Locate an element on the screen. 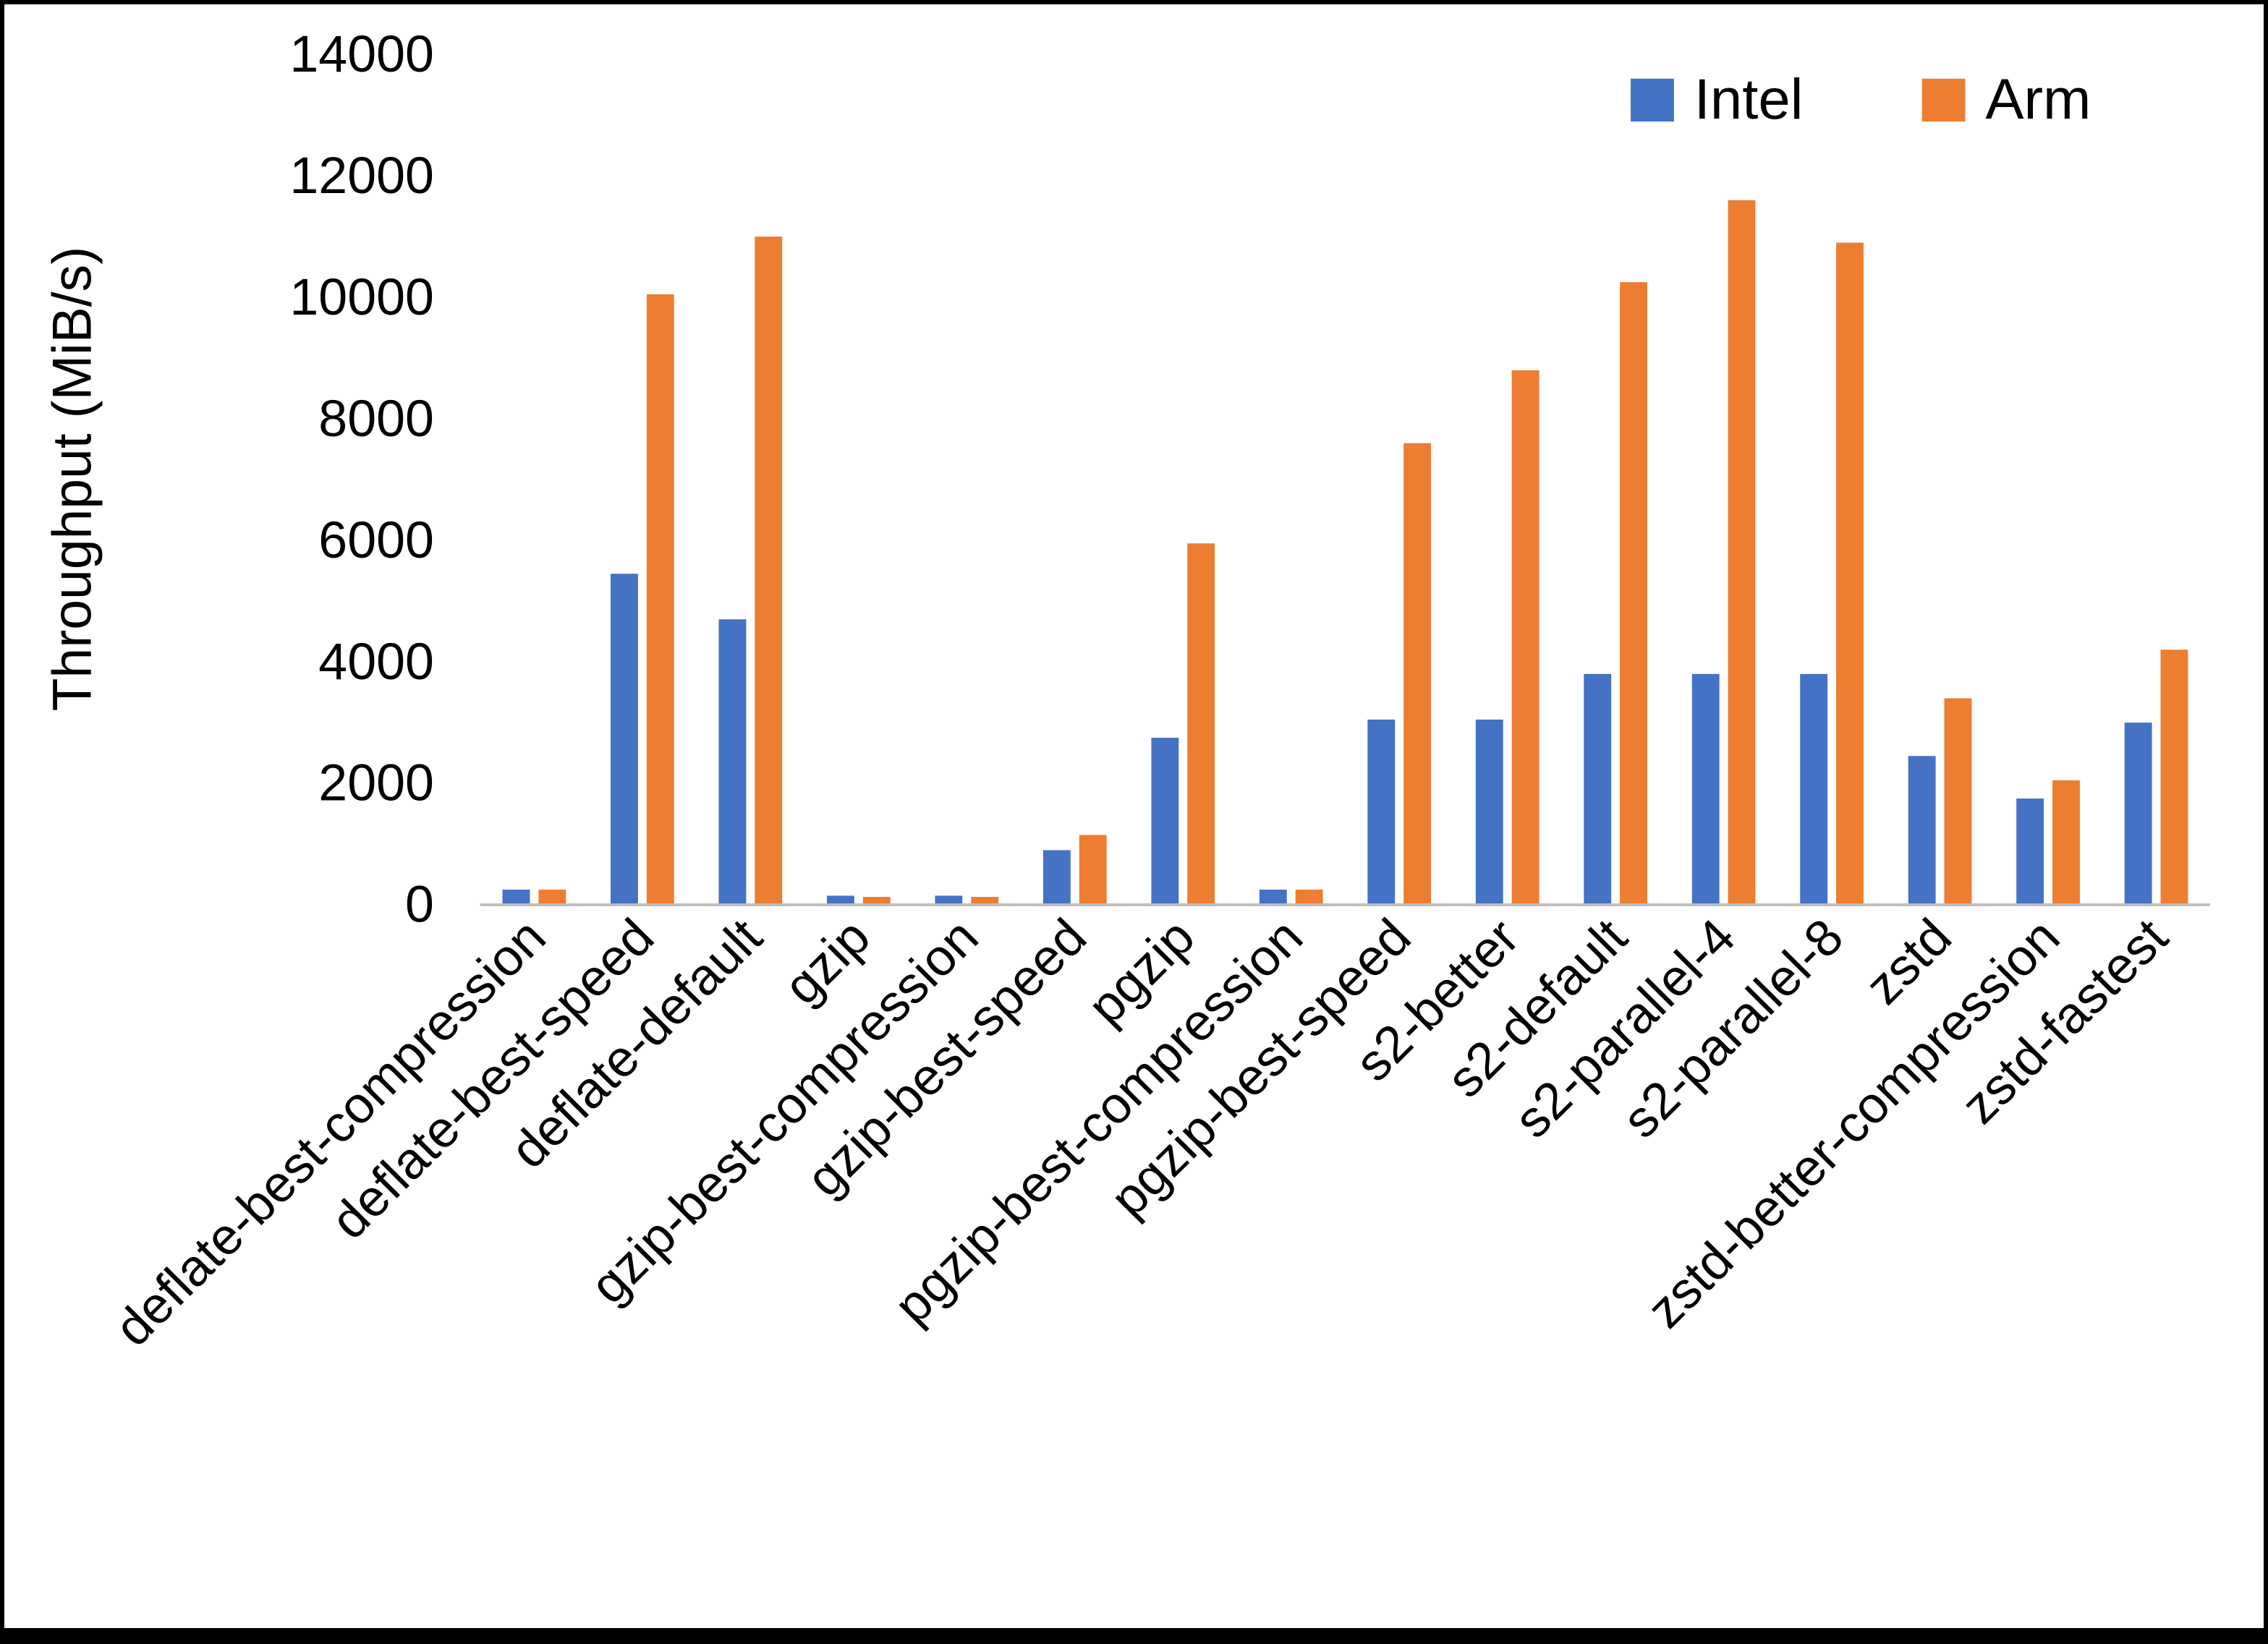 The width and height of the screenshot is (2268, 1644). bar-intel-gzip-best-compression is located at coordinates (949, 900).